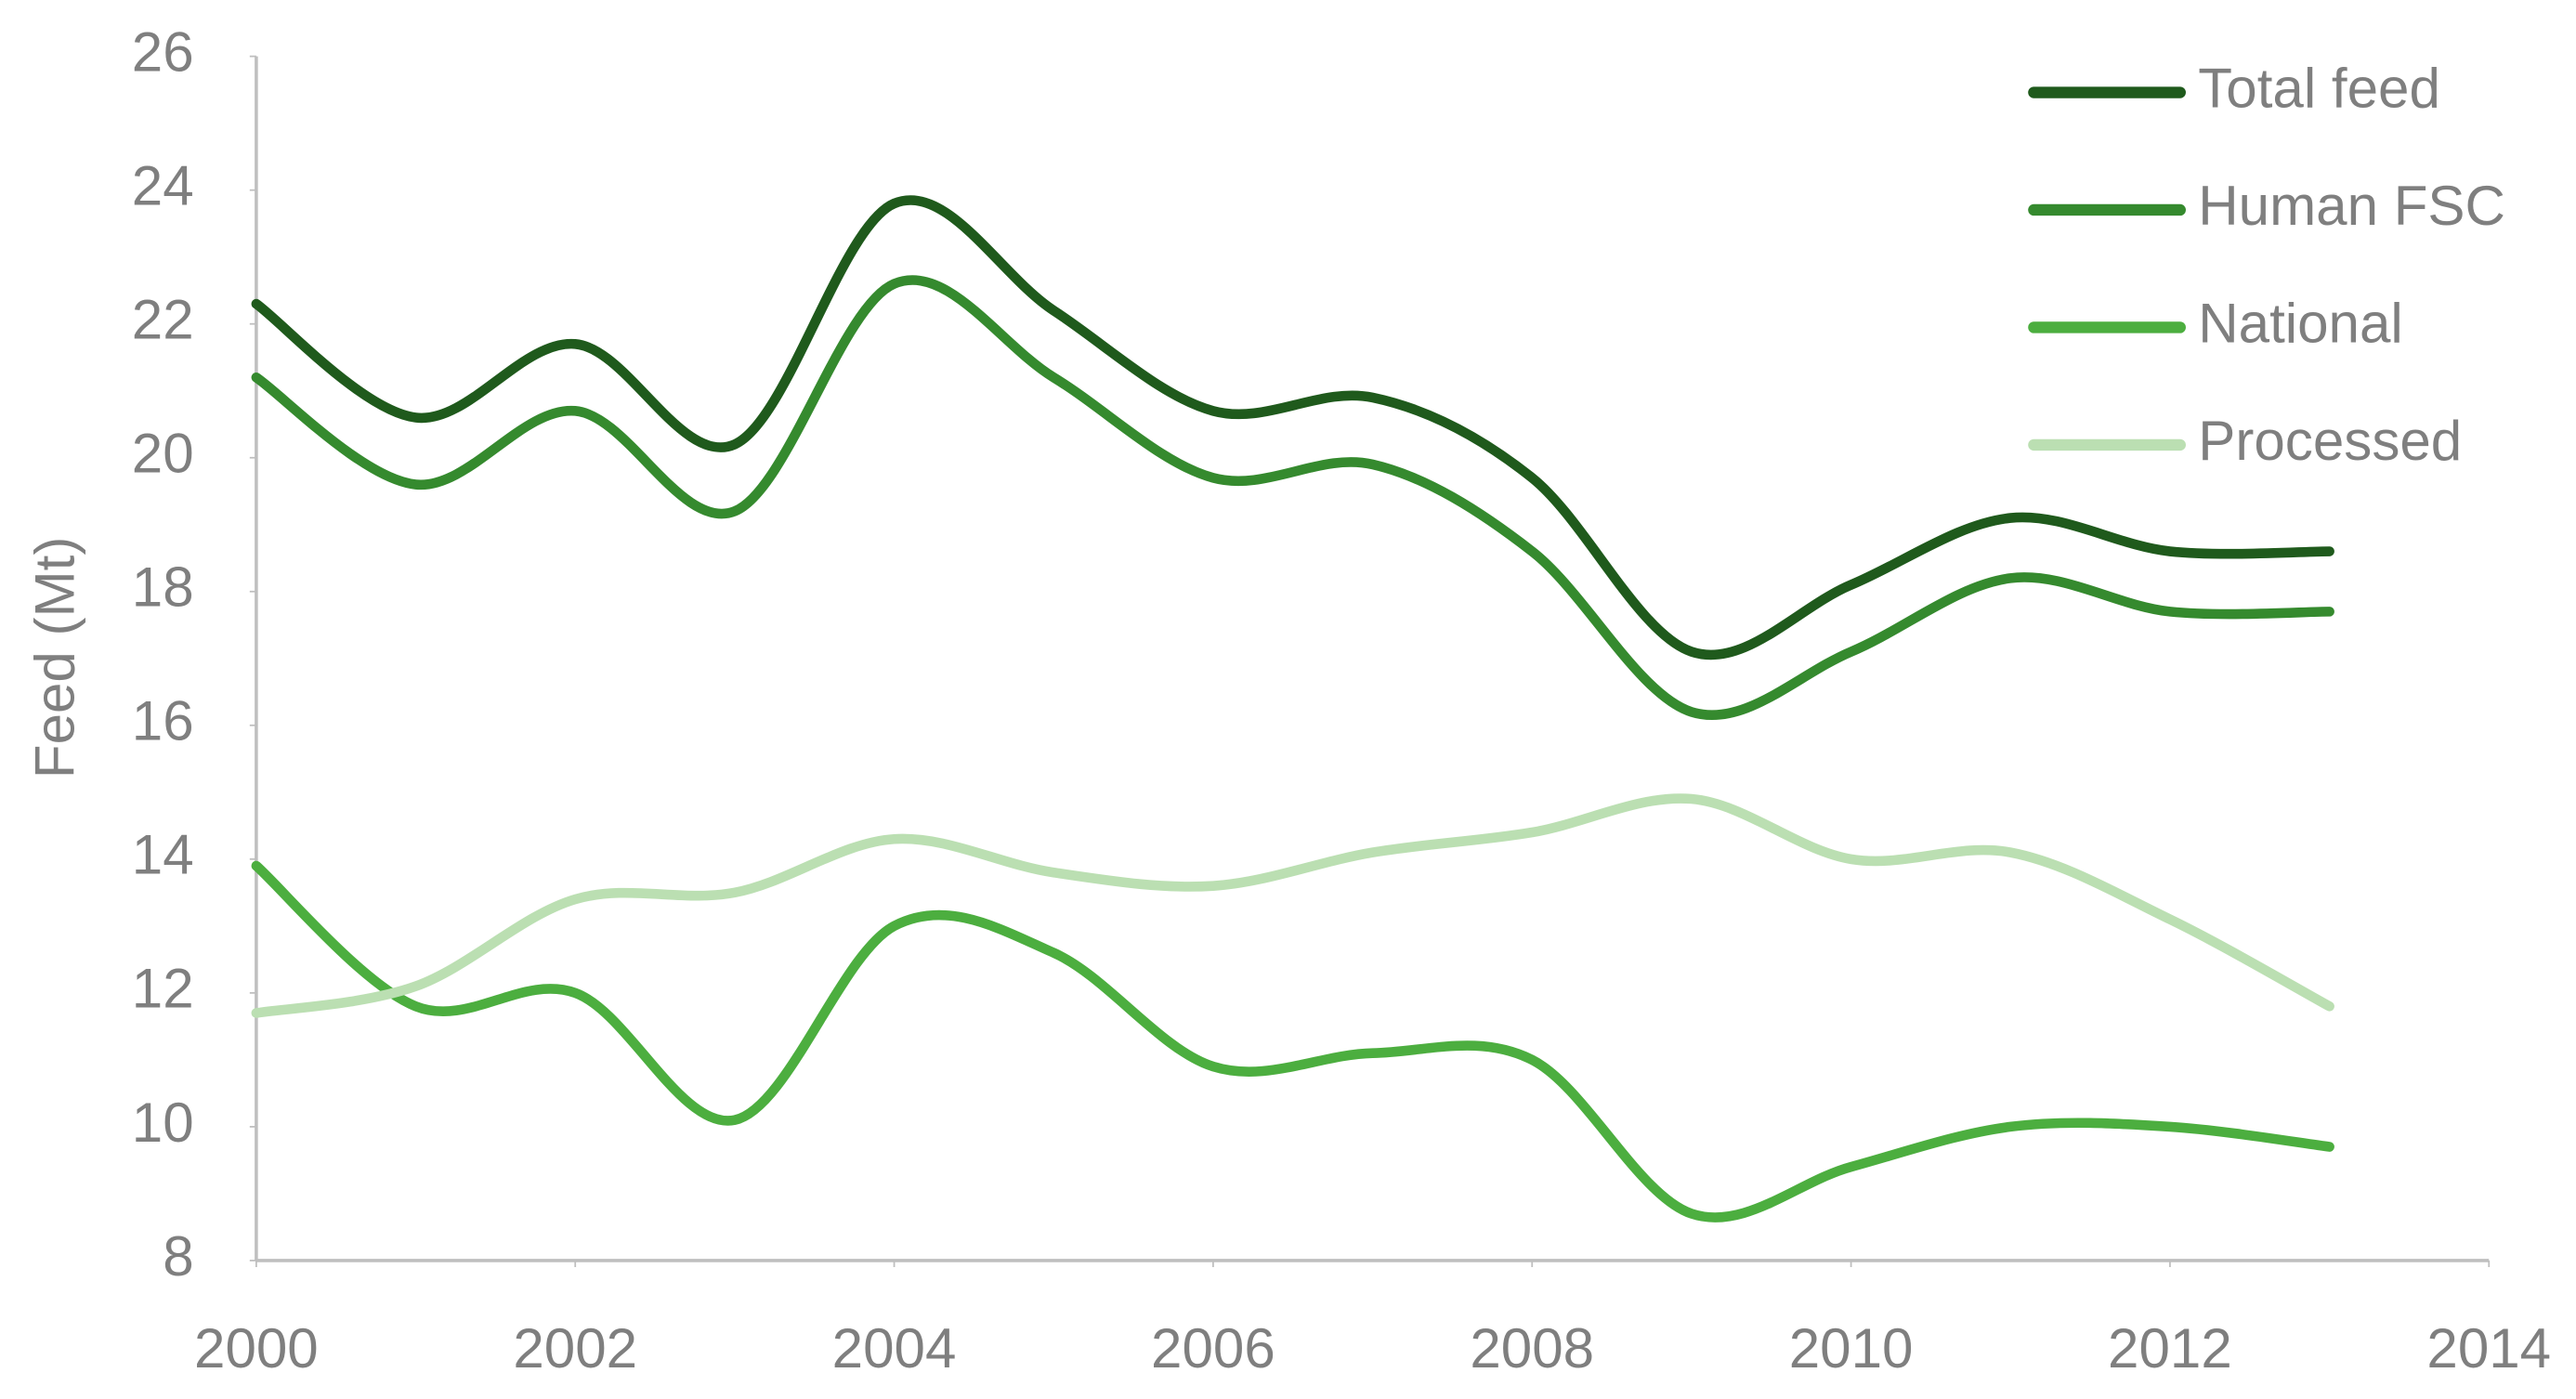 Image resolution: width=2576 pixels, height=1399 pixels. What do you see at coordinates (163, 52) in the screenshot?
I see `y-tick-label: 26` at bounding box center [163, 52].